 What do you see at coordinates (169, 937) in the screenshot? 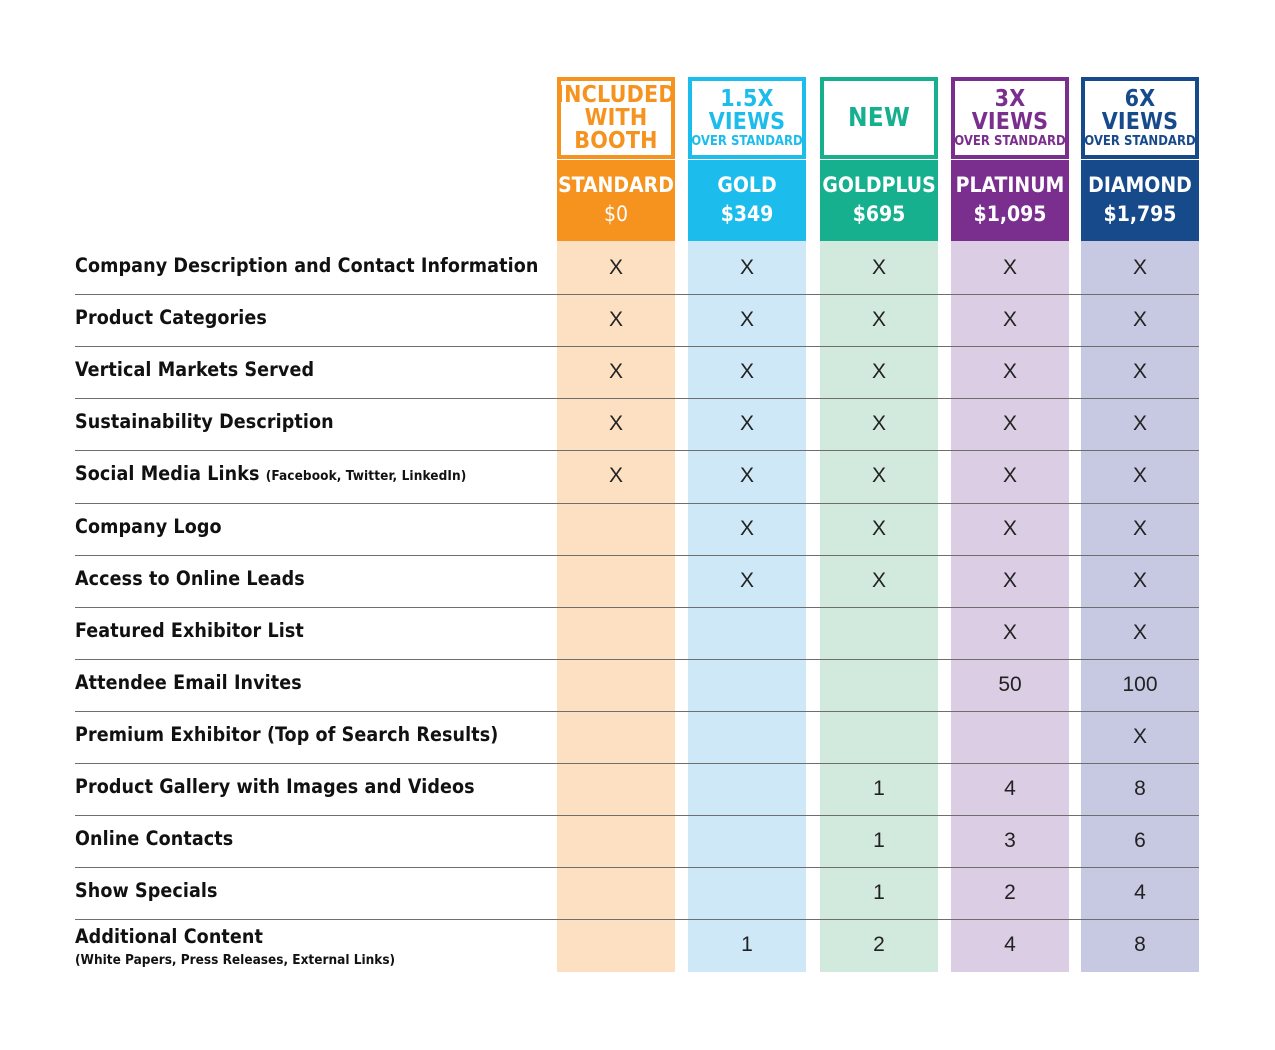
I see `feature-name: Additional Content` at bounding box center [169, 937].